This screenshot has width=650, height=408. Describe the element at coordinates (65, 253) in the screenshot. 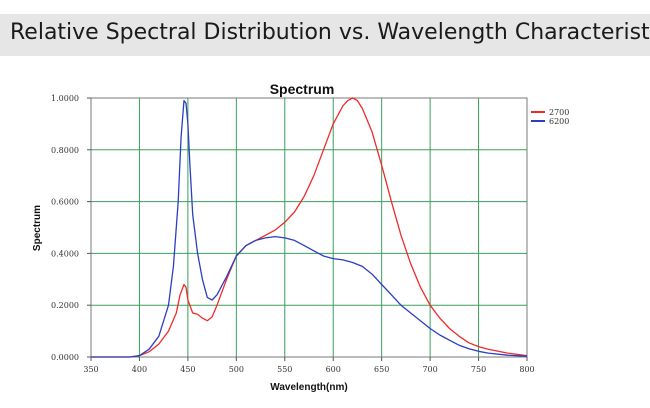

I see `y-tick-label: 0.4000` at that location.